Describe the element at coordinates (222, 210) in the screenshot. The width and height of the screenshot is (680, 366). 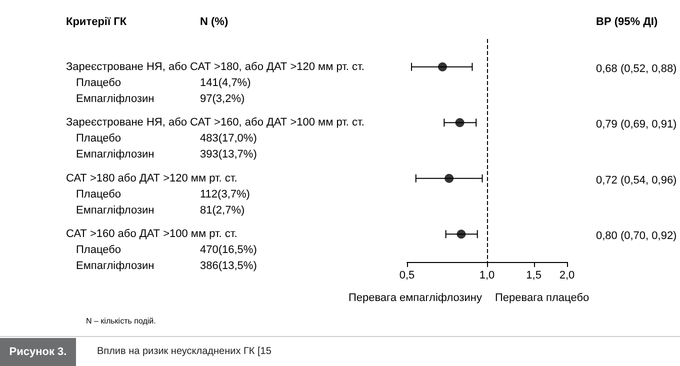
I see `text: 81(2,7%)` at that location.